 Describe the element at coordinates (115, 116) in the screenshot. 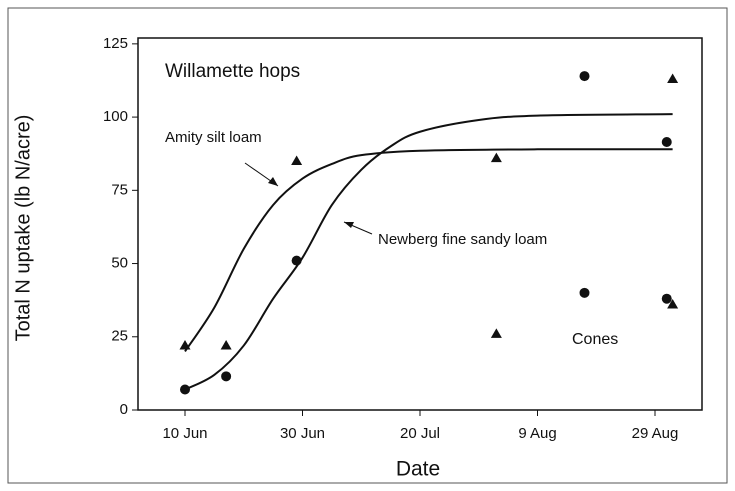

I see `y-tick-label: 100` at that location.